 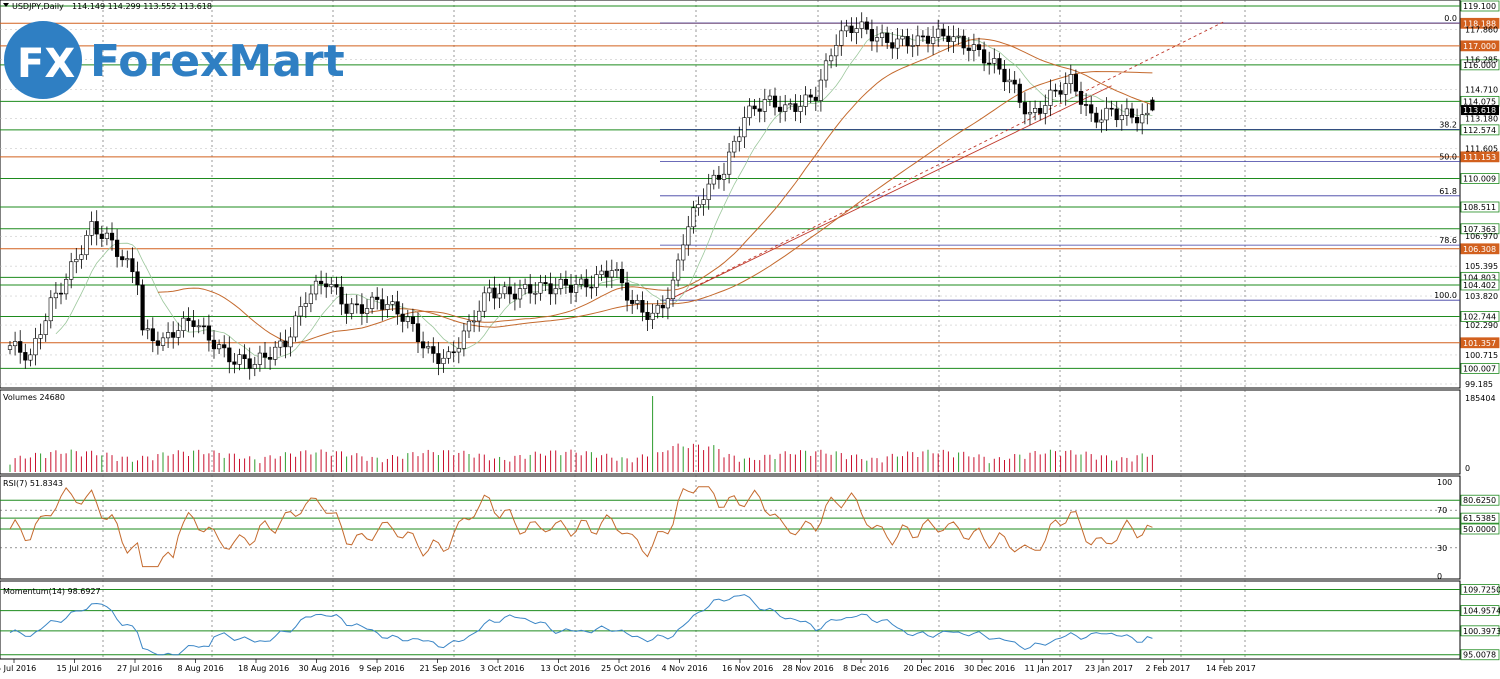 What do you see at coordinates (750, 622) in the screenshot?
I see `momentum-series: 109.7250 104.9574 100.3973 95.0078` at bounding box center [750, 622].